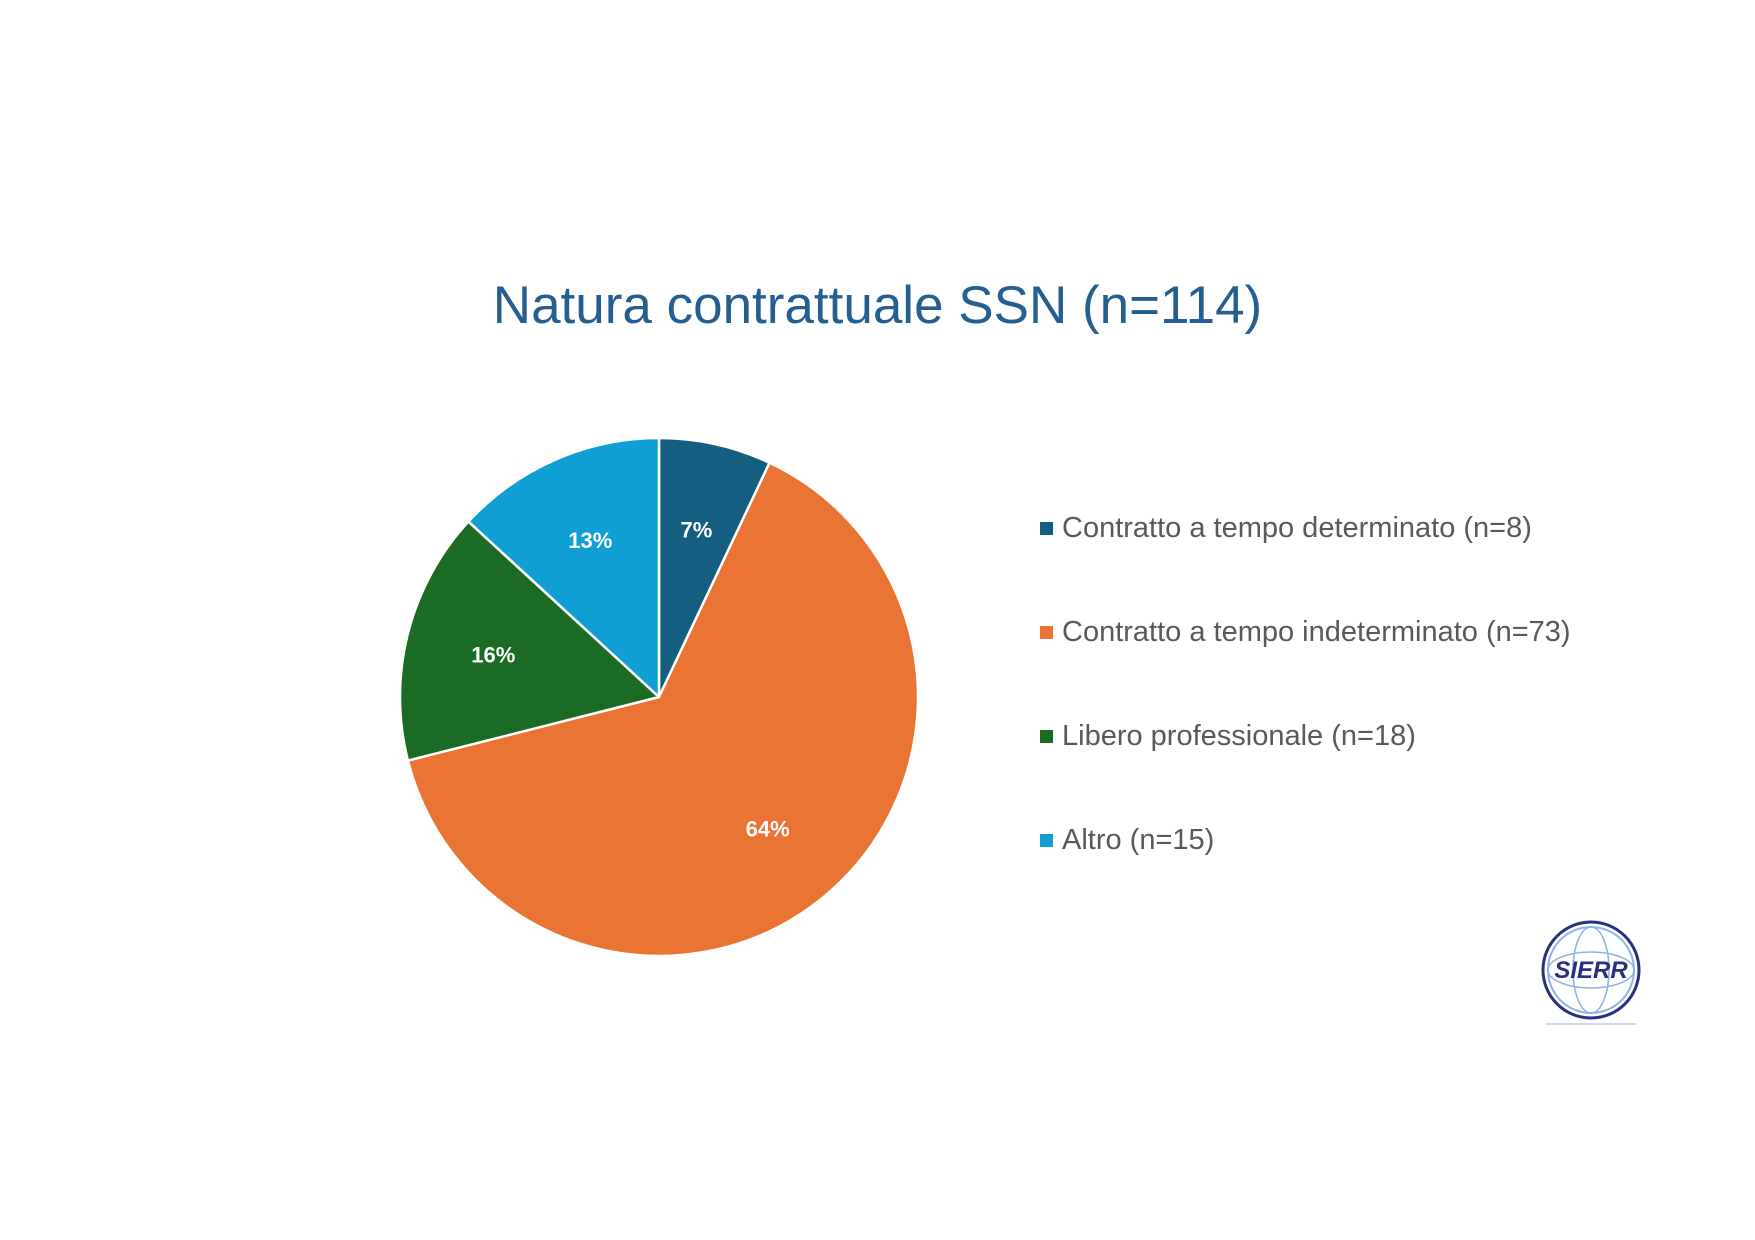  I want to click on logo-ring, so click(1591, 970).